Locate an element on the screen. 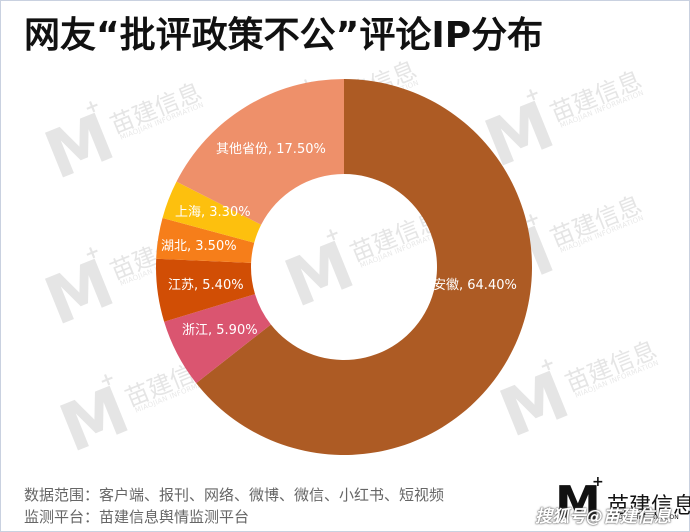  logo-brand-name: 苗建信息 is located at coordinates (648, 506).